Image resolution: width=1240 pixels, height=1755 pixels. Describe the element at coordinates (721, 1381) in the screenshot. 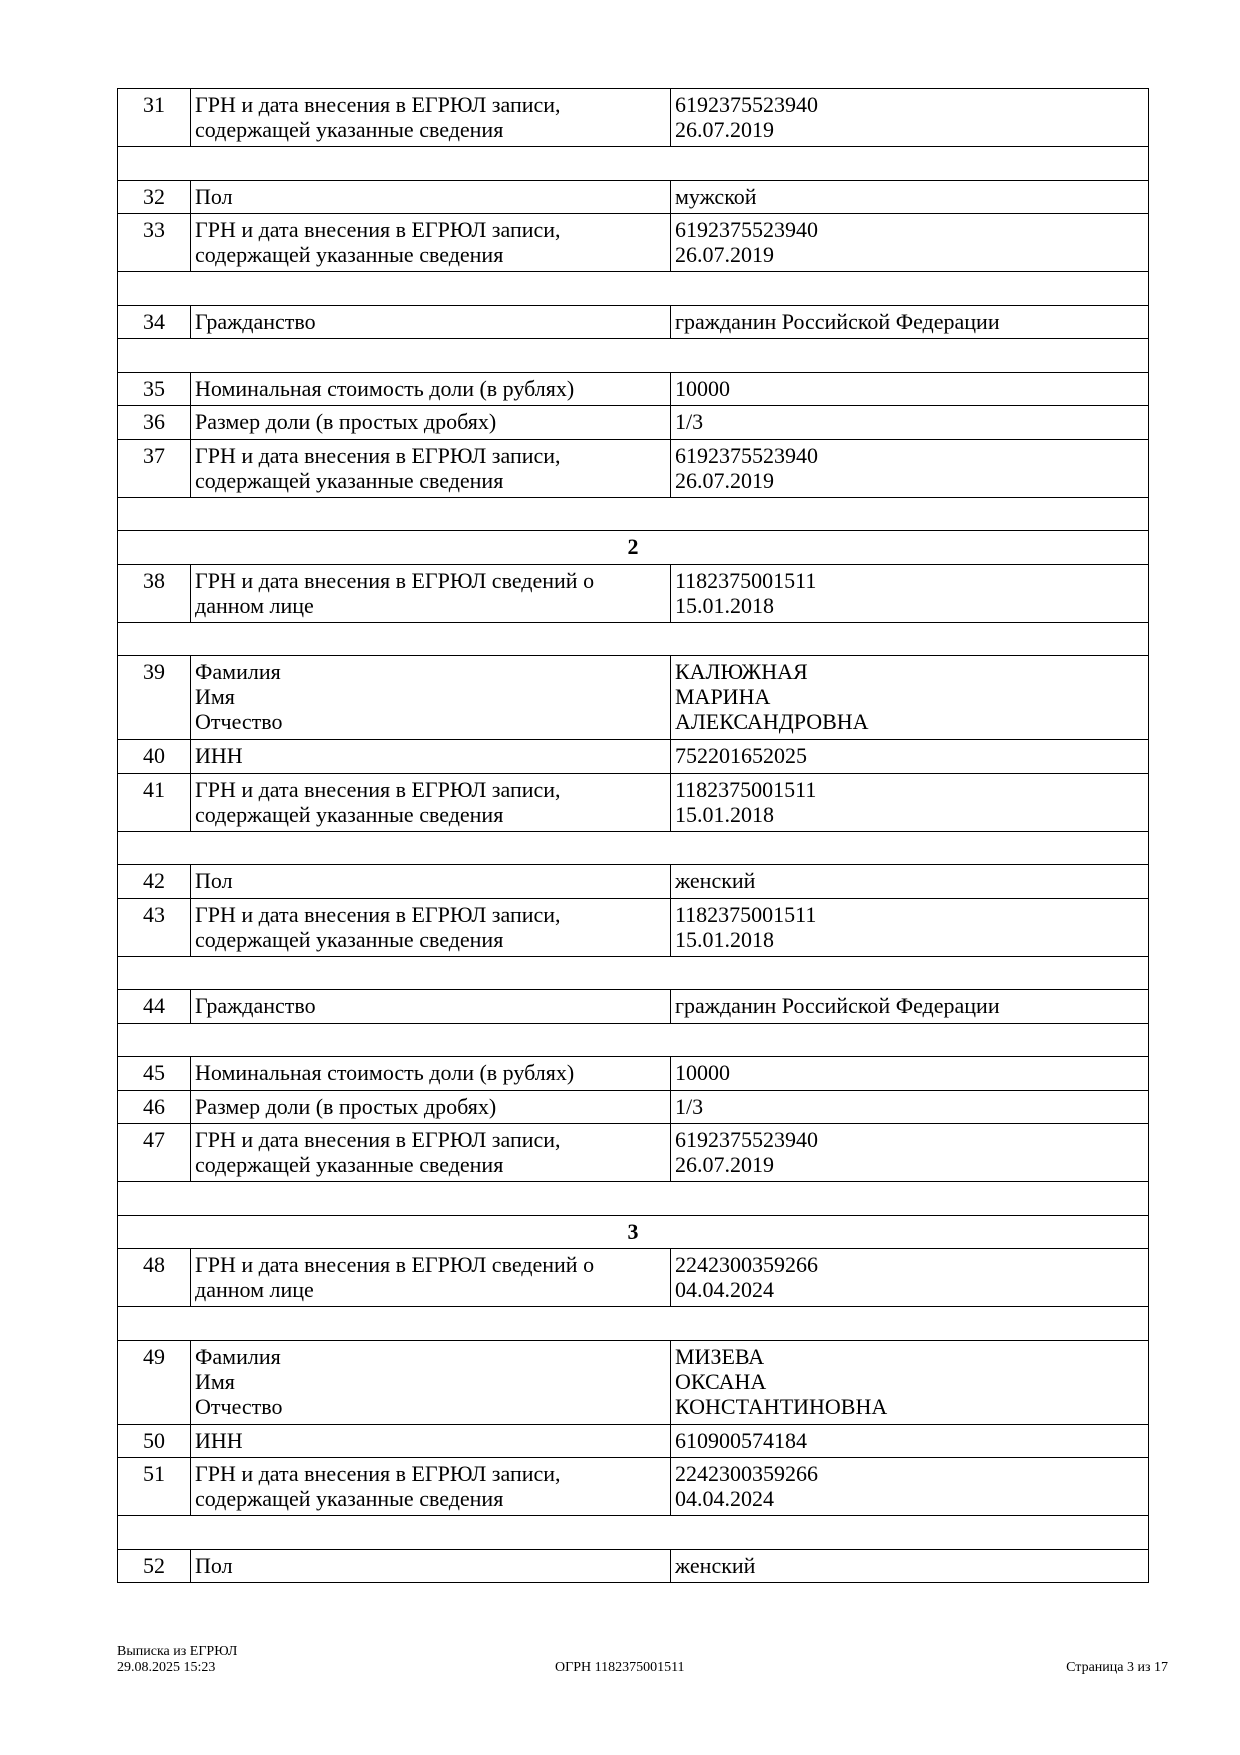

I see `field-value-line: ОКСАНА` at that location.